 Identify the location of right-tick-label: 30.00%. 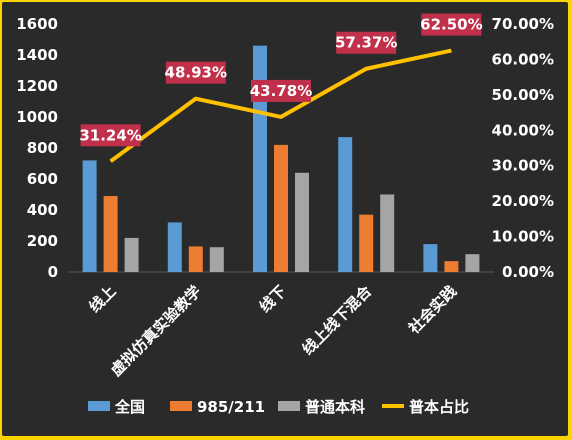
(523, 166).